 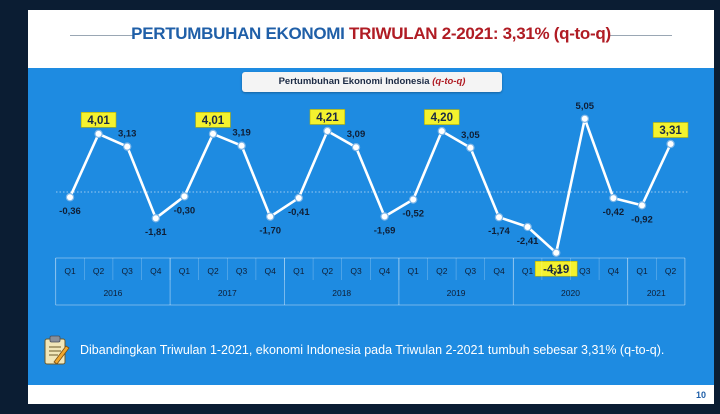 What do you see at coordinates (499, 231) in the screenshot?
I see `value-label: -1,74` at bounding box center [499, 231].